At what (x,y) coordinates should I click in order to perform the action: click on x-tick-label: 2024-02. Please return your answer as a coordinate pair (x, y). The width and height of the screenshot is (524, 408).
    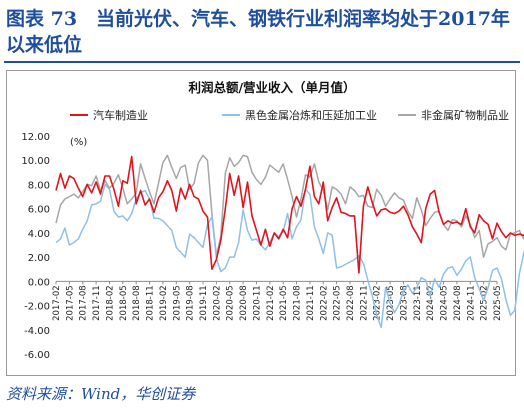
    Looking at the image, I should click on (431, 303).